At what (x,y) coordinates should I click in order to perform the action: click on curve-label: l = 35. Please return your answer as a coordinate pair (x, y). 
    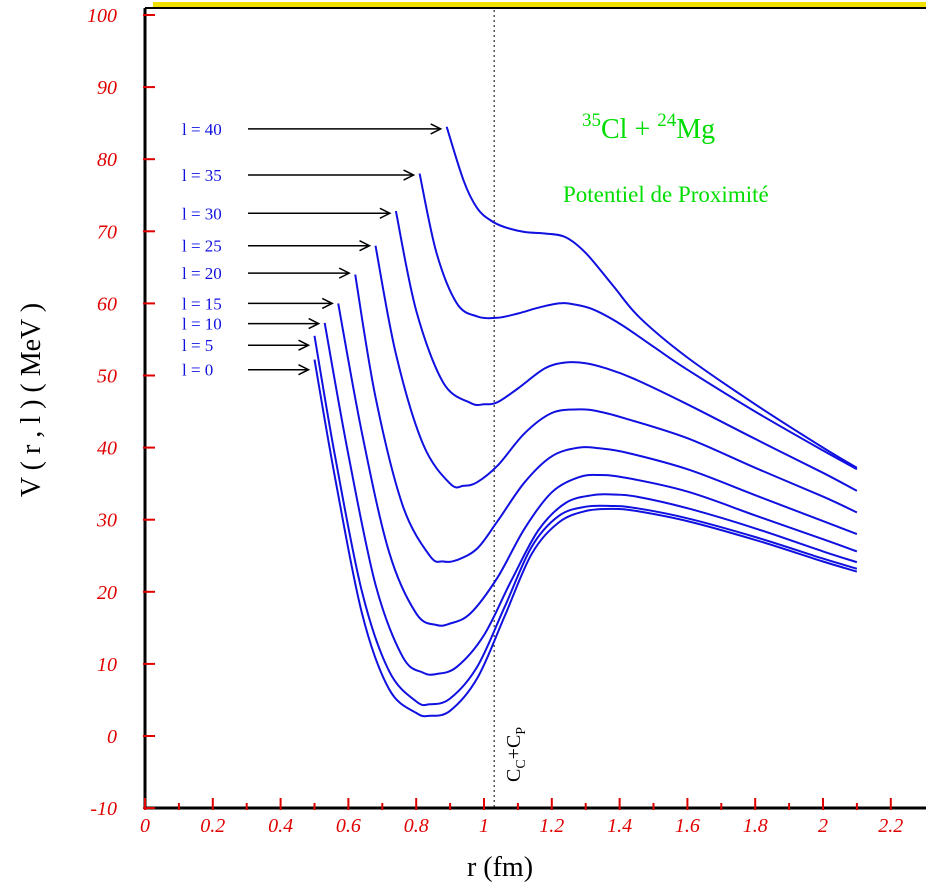
    Looking at the image, I should click on (202, 175).